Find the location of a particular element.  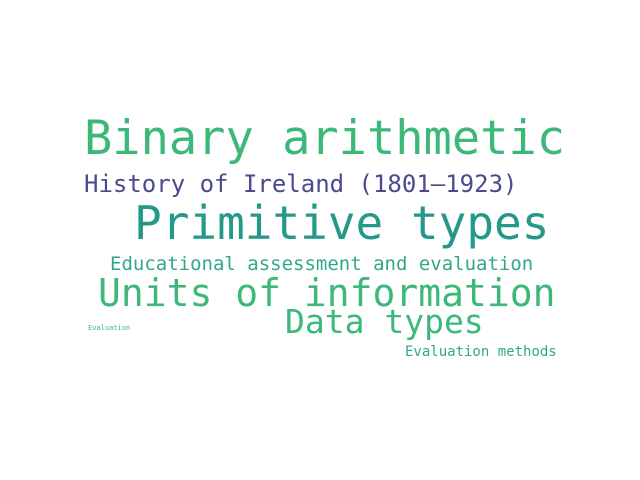

word-evaluation-methods: Evaluation methods is located at coordinates (481, 352).